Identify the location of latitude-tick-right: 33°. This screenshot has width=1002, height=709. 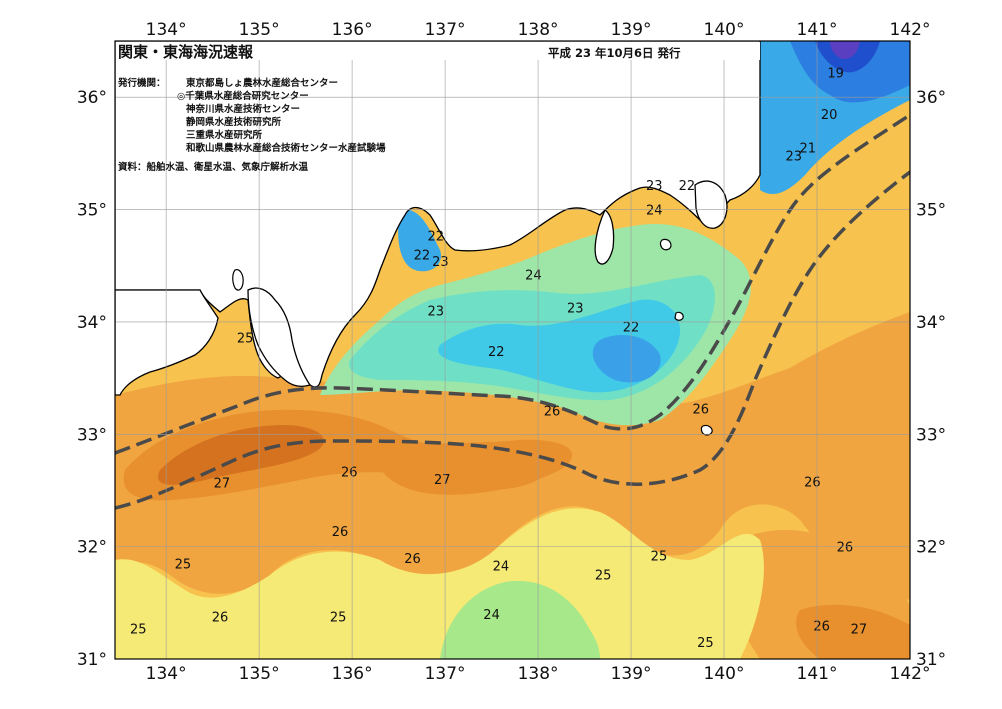
(931, 435).